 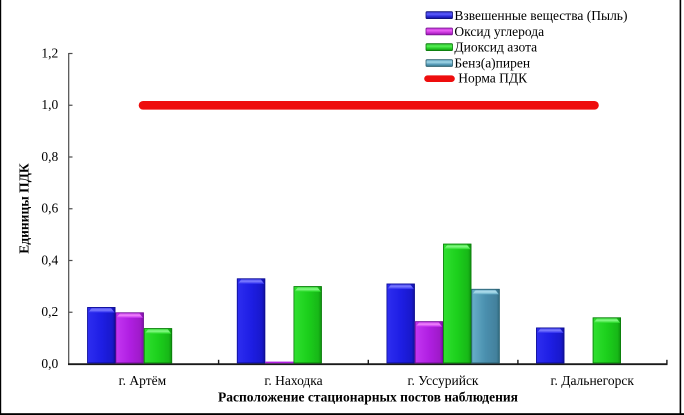 I want to click on svg-text: Единицы ПДК, so click(x=24, y=208).